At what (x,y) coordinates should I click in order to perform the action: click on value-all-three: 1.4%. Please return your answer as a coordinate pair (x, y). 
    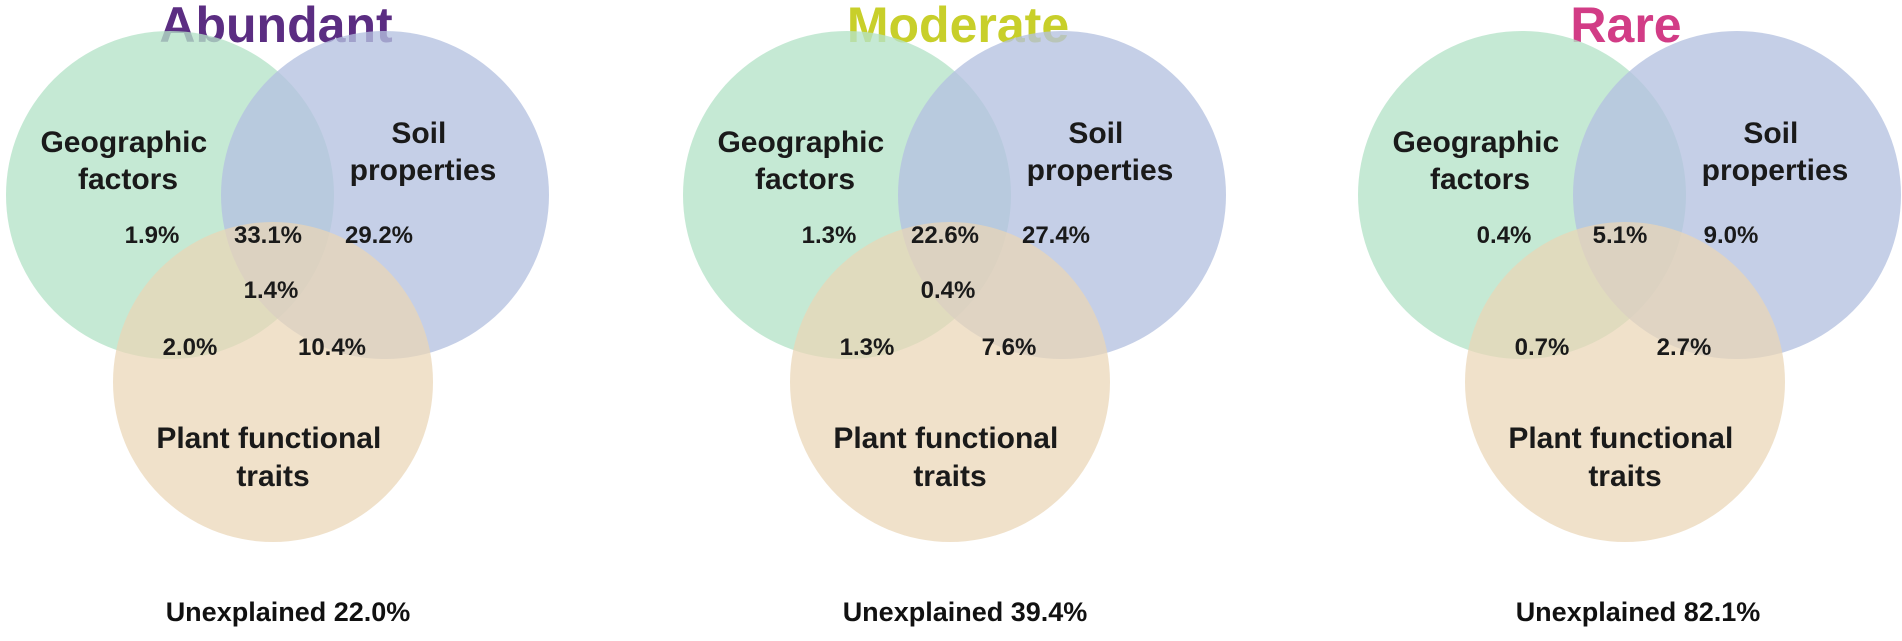
    Looking at the image, I should click on (271, 290).